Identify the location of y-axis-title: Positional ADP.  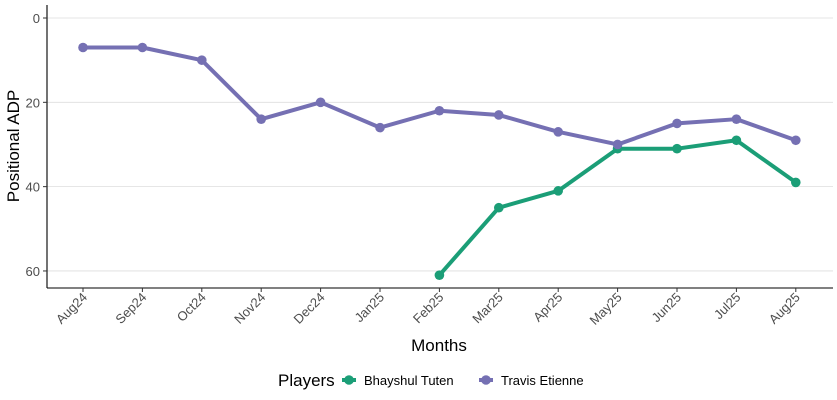
(13, 146).